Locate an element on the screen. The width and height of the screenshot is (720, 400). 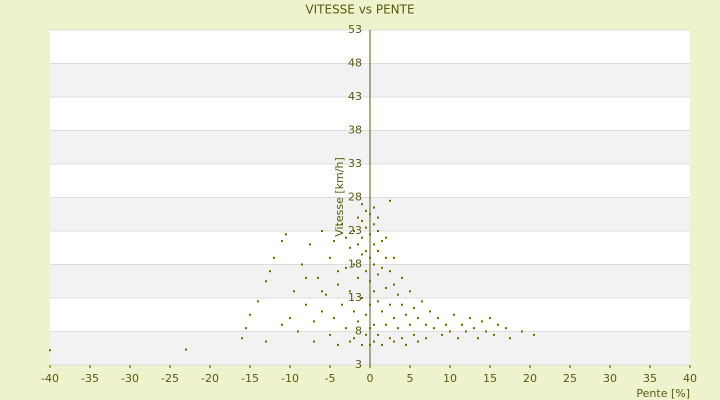
x-tick-label: -15 is located at coordinates (250, 378).